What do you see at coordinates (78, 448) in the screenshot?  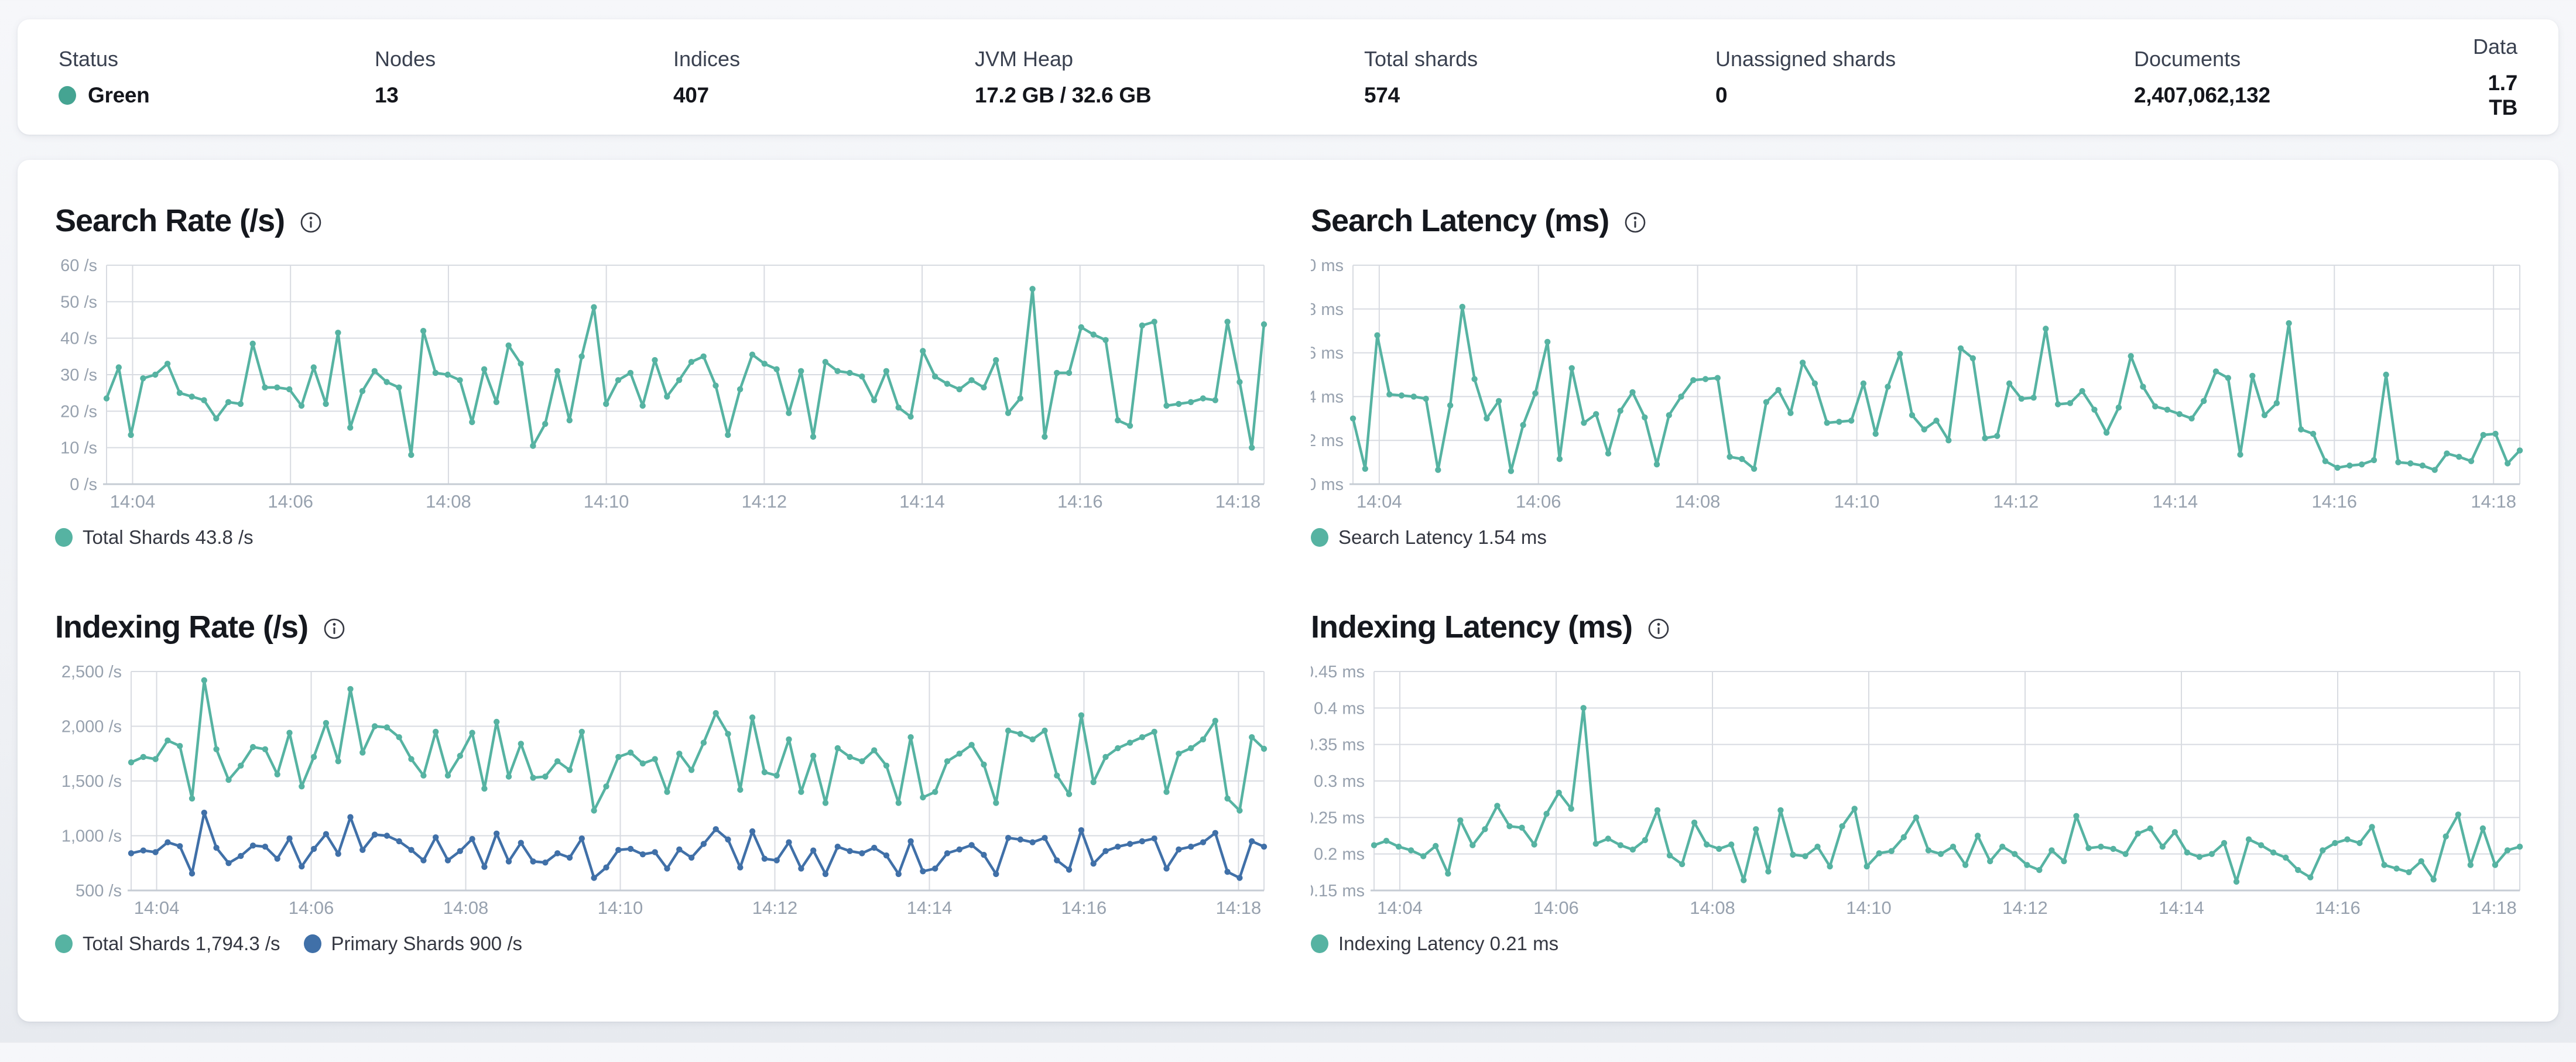 I see `y-axis-tick-label: 10 /s` at bounding box center [78, 448].